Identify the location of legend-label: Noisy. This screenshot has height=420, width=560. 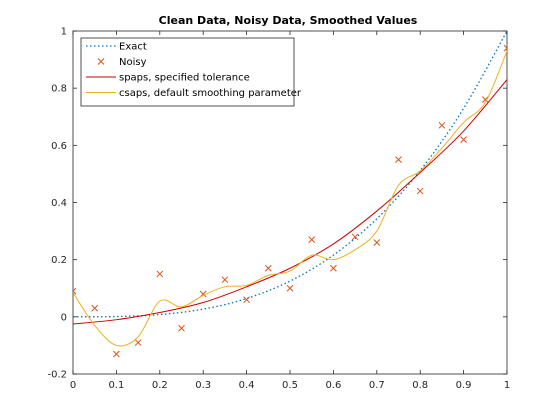
(133, 62).